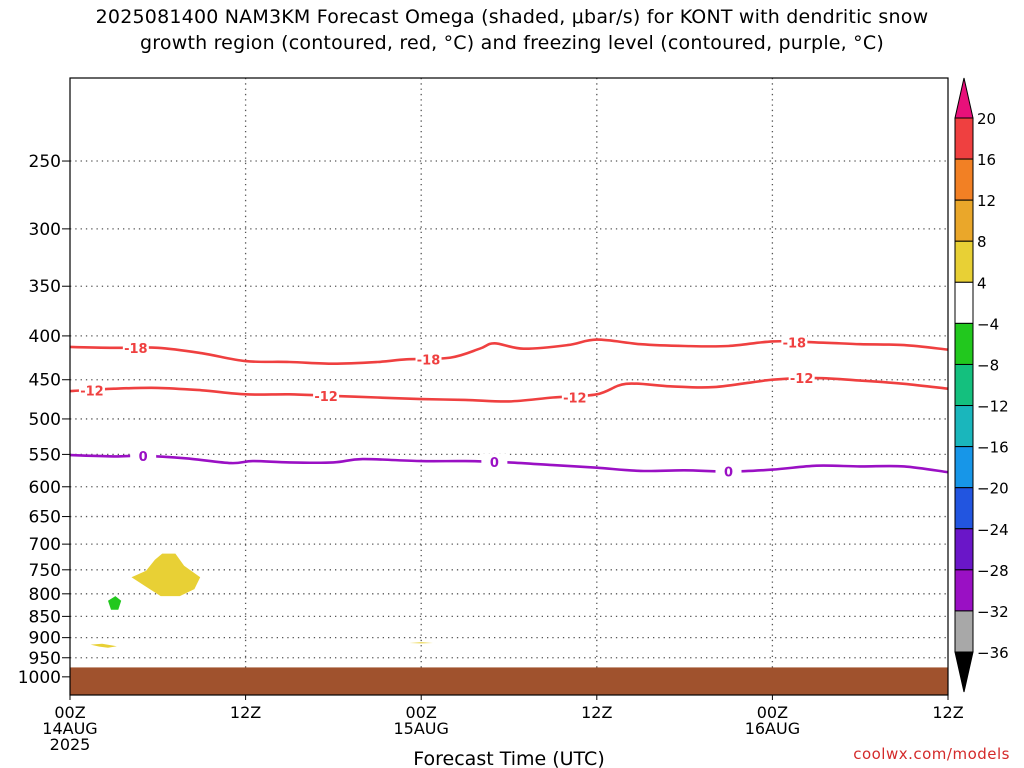 This screenshot has height=768, width=1024. Describe the element at coordinates (39, 678) in the screenshot. I see `y-tick-label: 1000` at that location.